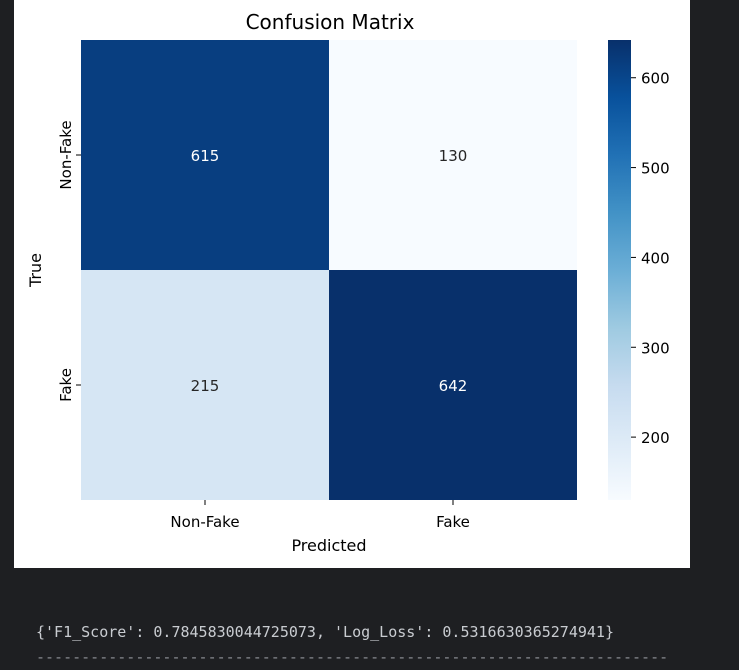 This screenshot has width=739, height=670. I want to click on colorbar-tick-label-4: 600, so click(655, 79).